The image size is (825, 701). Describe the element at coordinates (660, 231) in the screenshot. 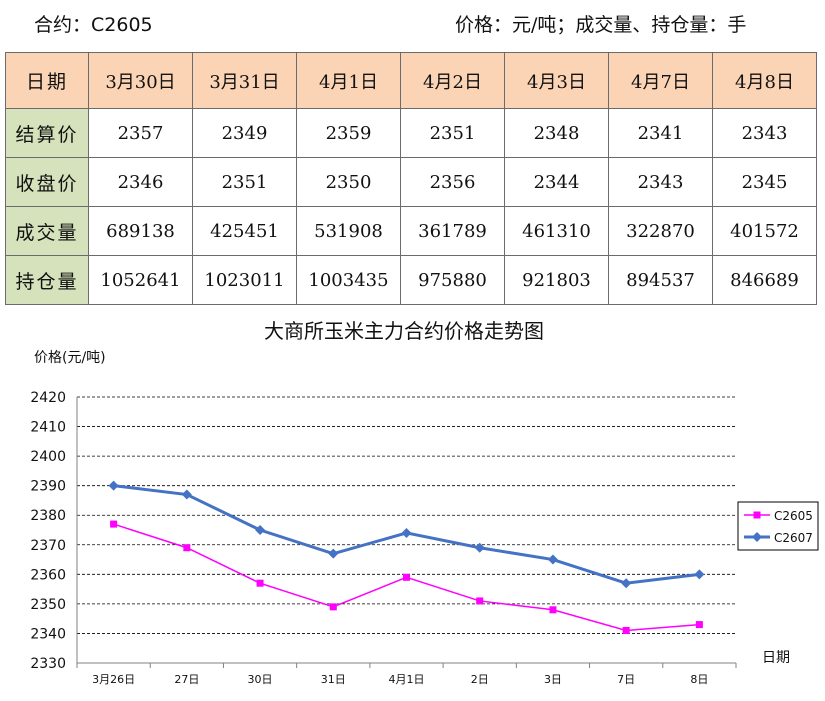

I see `table-cell: 322870` at that location.